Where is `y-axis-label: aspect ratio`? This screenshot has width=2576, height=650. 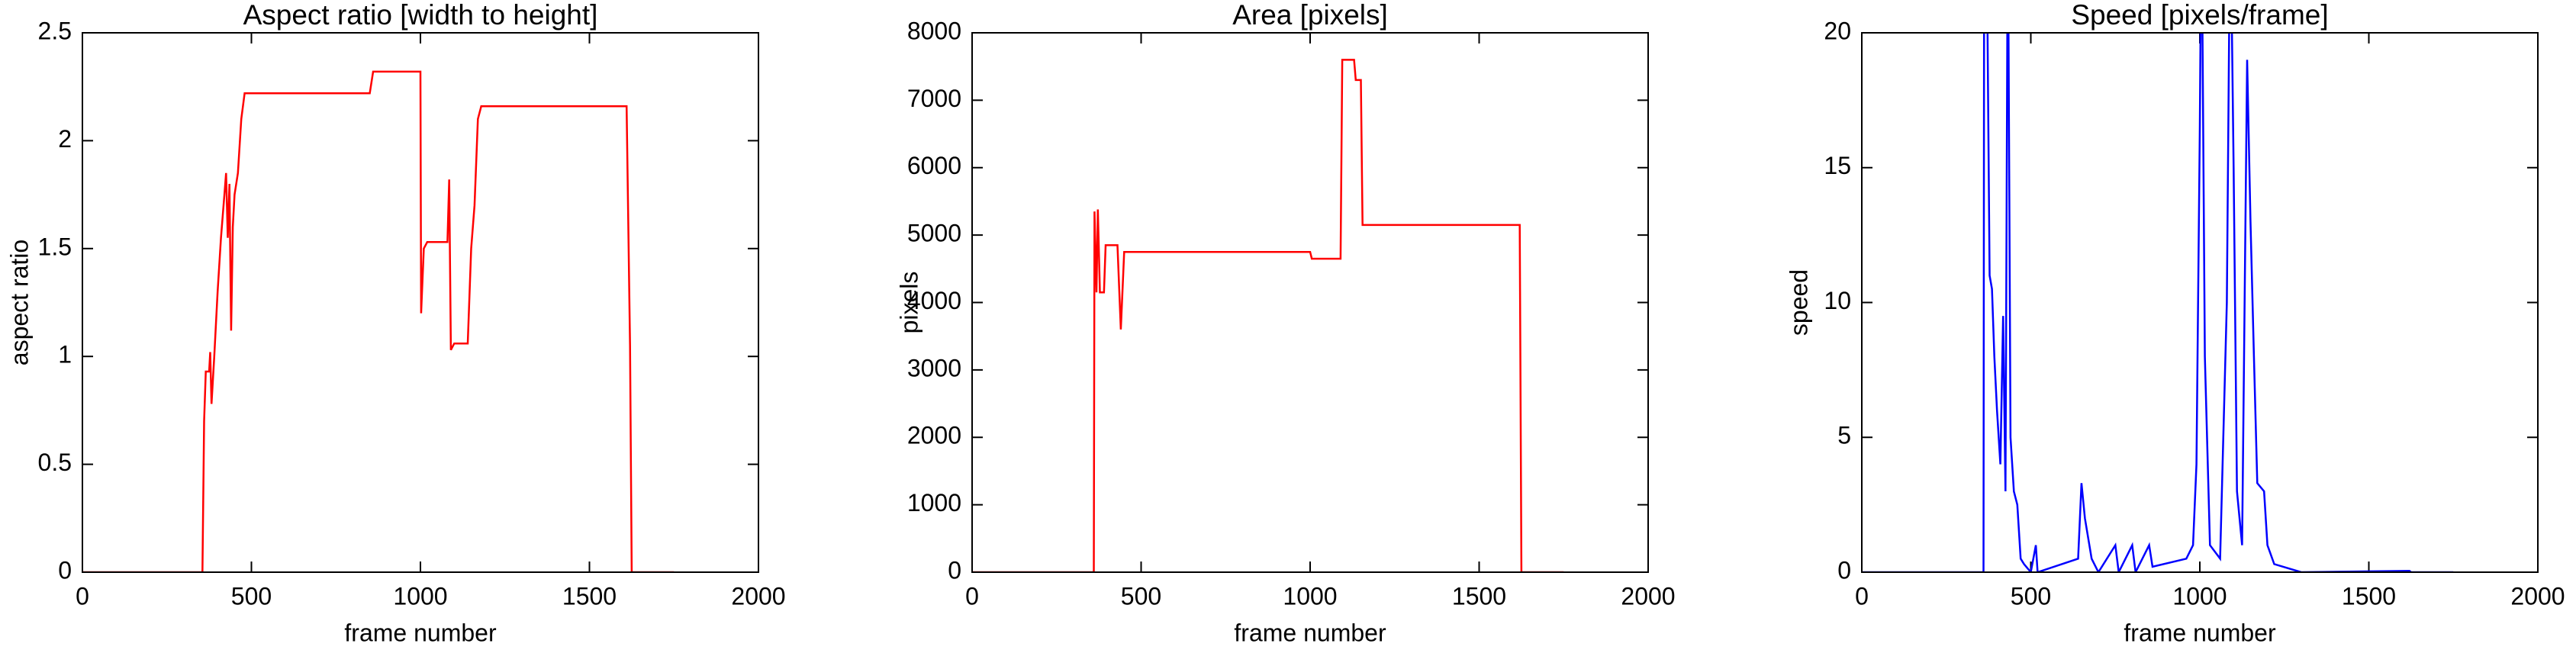
y-axis-label: aspect ratio is located at coordinates (19, 302).